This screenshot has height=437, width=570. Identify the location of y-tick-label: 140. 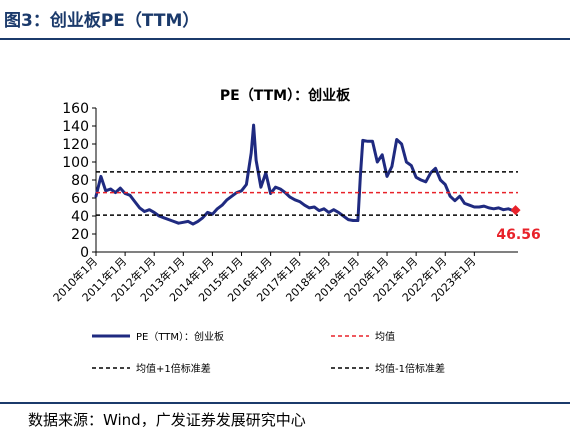
(75, 127).